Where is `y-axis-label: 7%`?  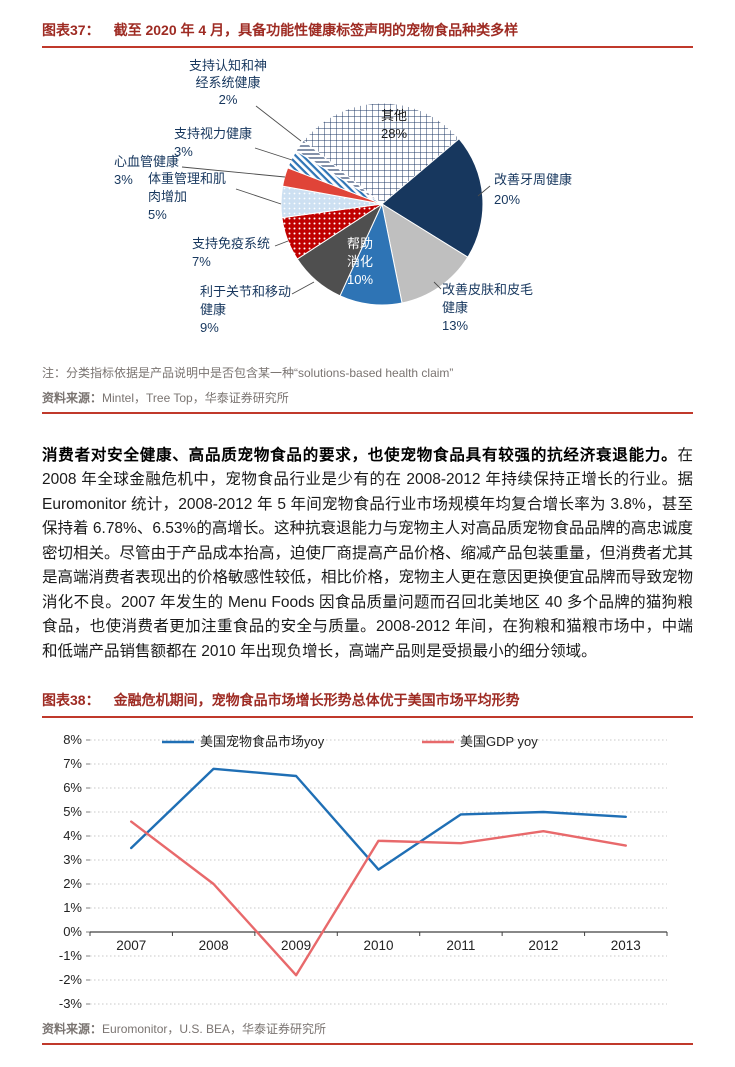 y-axis-label: 7% is located at coordinates (72, 763).